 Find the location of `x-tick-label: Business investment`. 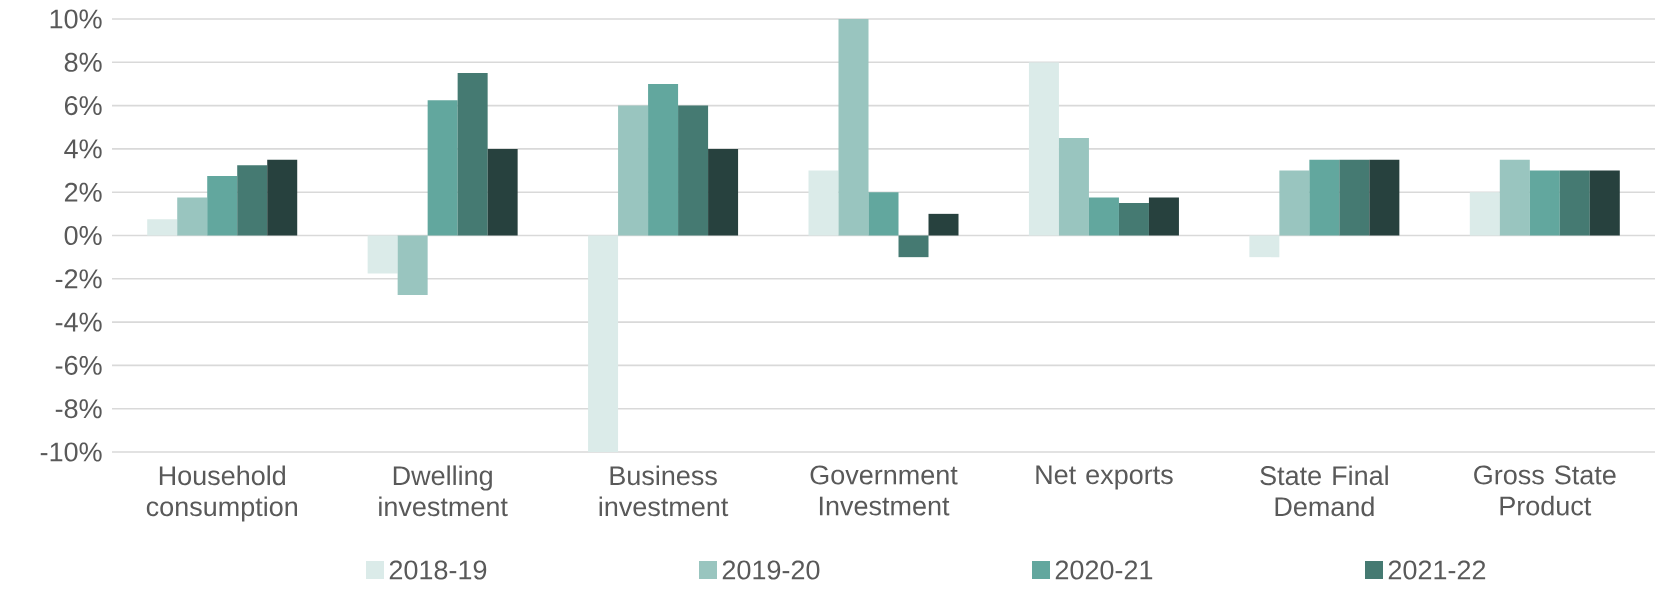

x-tick-label: Business investment is located at coordinates (664, 491).